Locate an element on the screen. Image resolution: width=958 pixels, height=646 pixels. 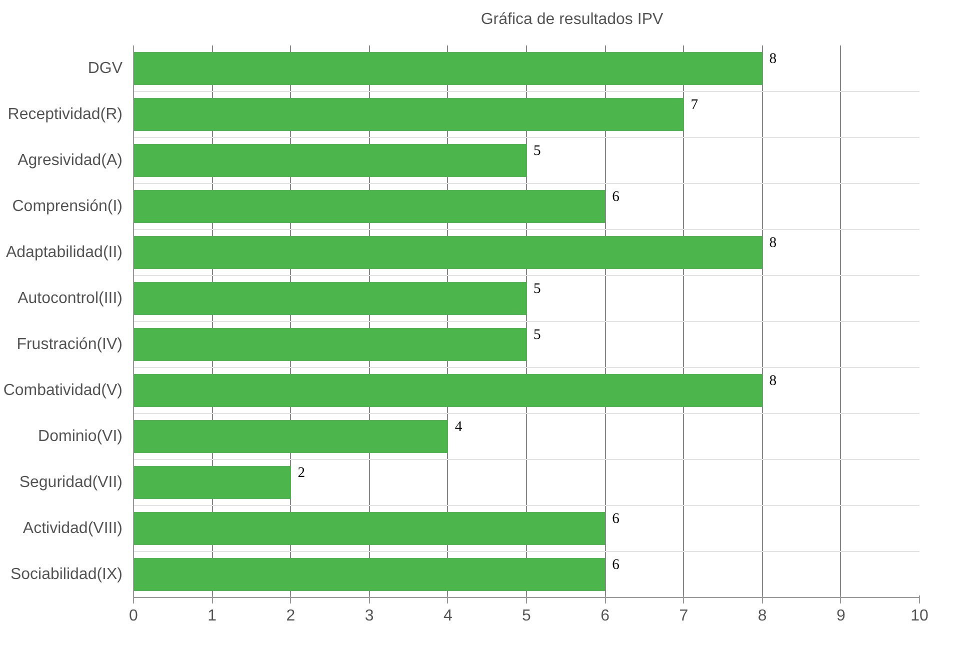
y-tick-label: Agresividad(A) is located at coordinates (70, 160).